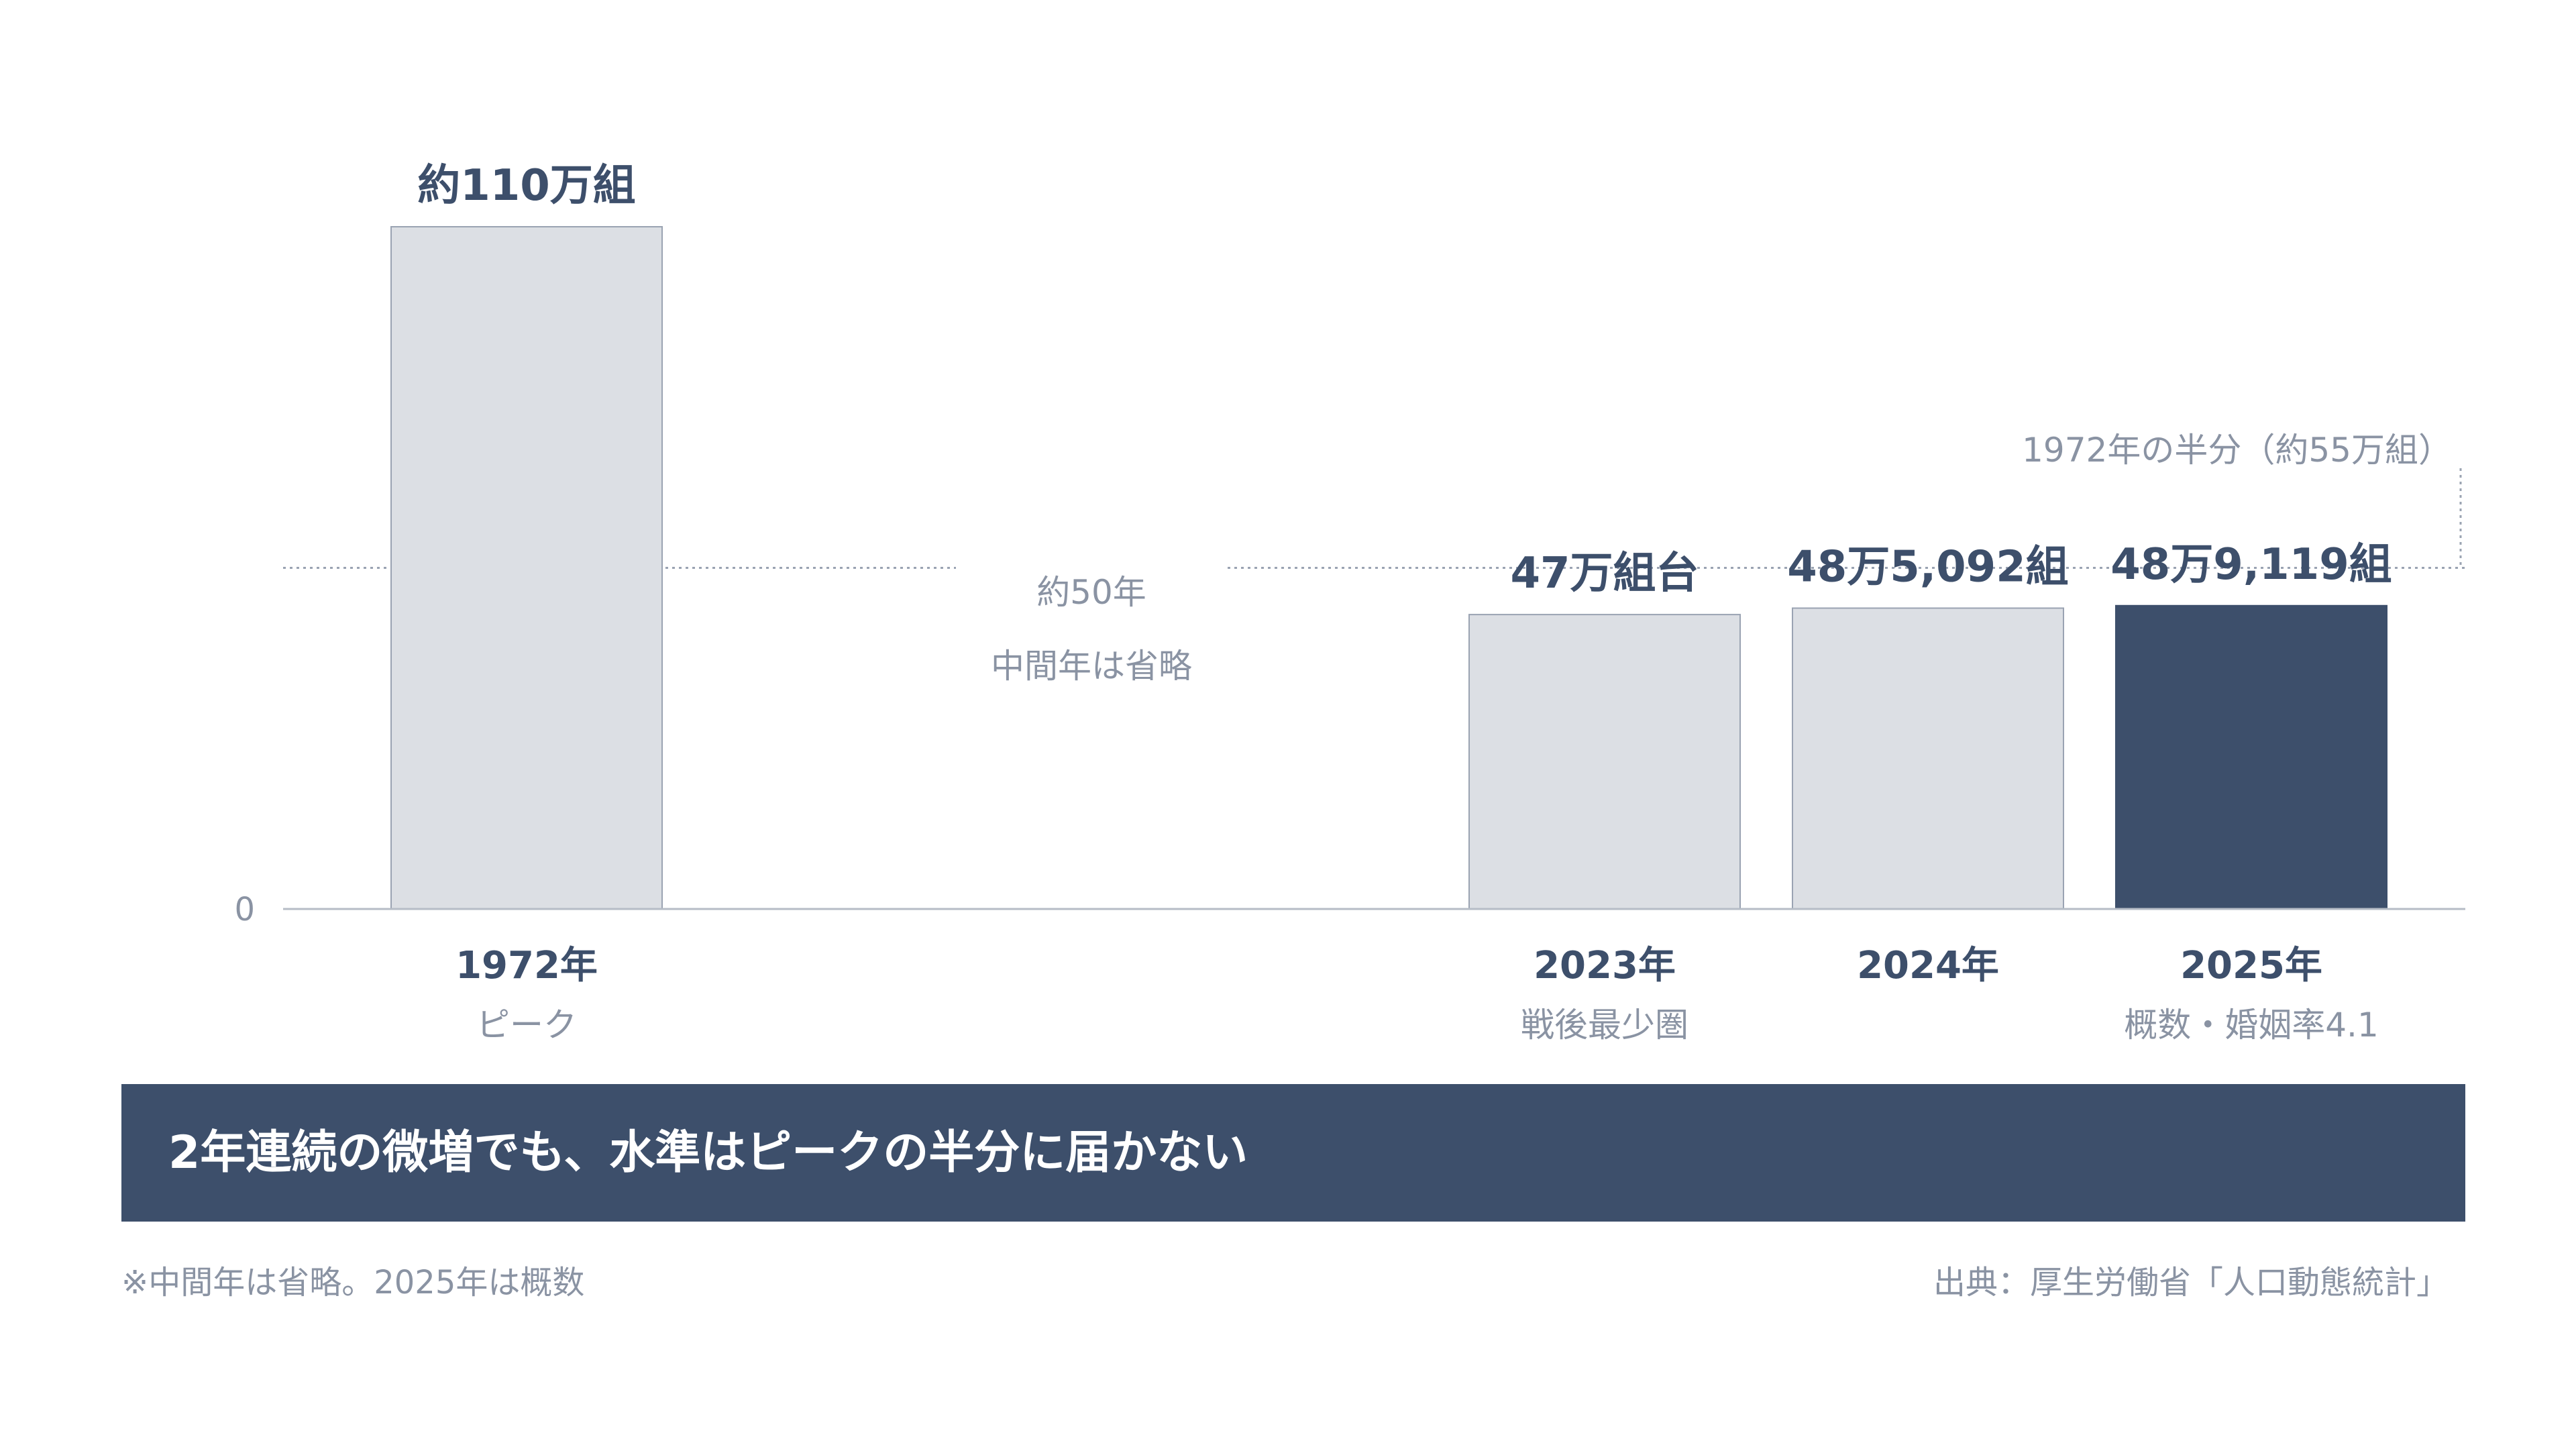 The width and height of the screenshot is (2576, 1449). I want to click on source-citation: 出典：厚生労働省「人口動態統計」, so click(2191, 1282).